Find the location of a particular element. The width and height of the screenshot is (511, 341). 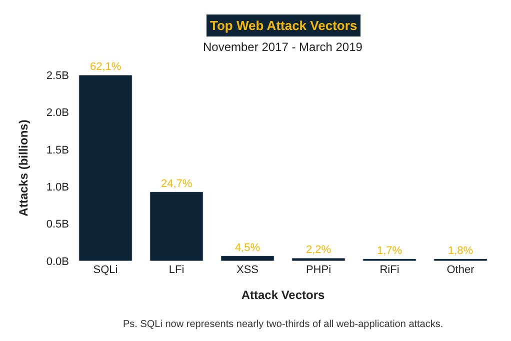

x-tick-label: PHPi is located at coordinates (319, 270).